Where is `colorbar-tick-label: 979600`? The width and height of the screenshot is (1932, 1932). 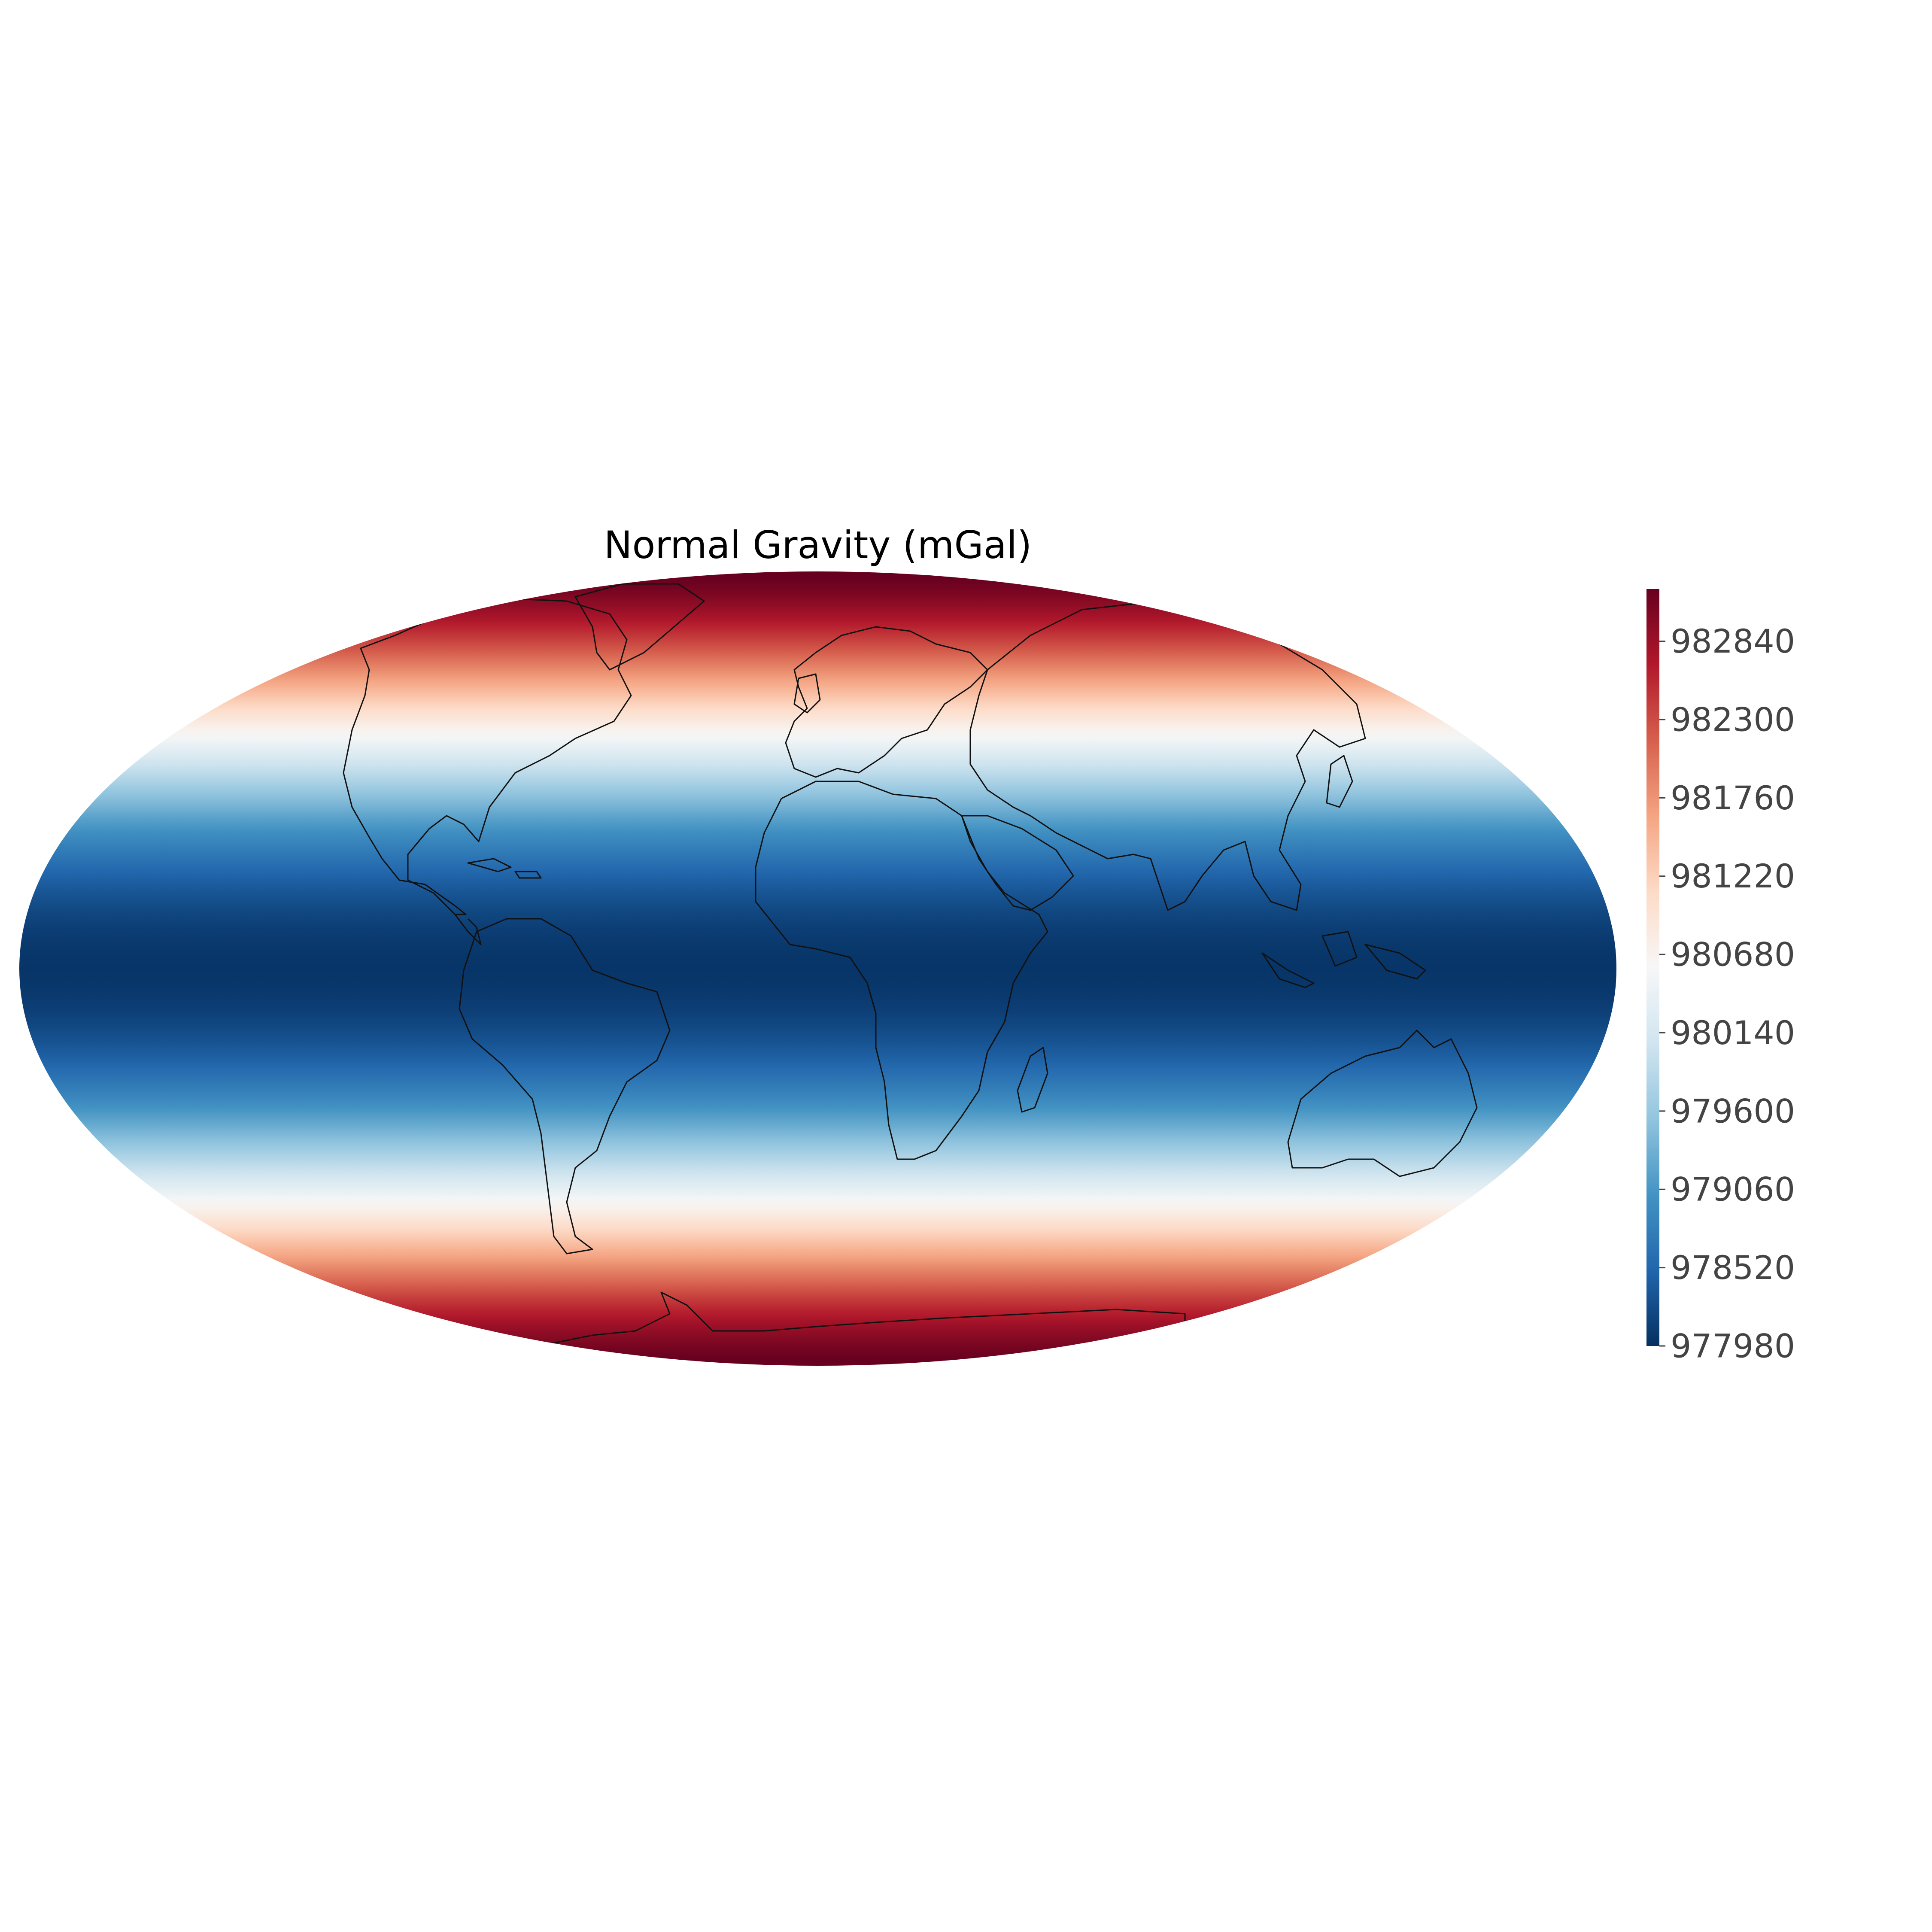
colorbar-tick-label: 979600 is located at coordinates (1733, 1111).